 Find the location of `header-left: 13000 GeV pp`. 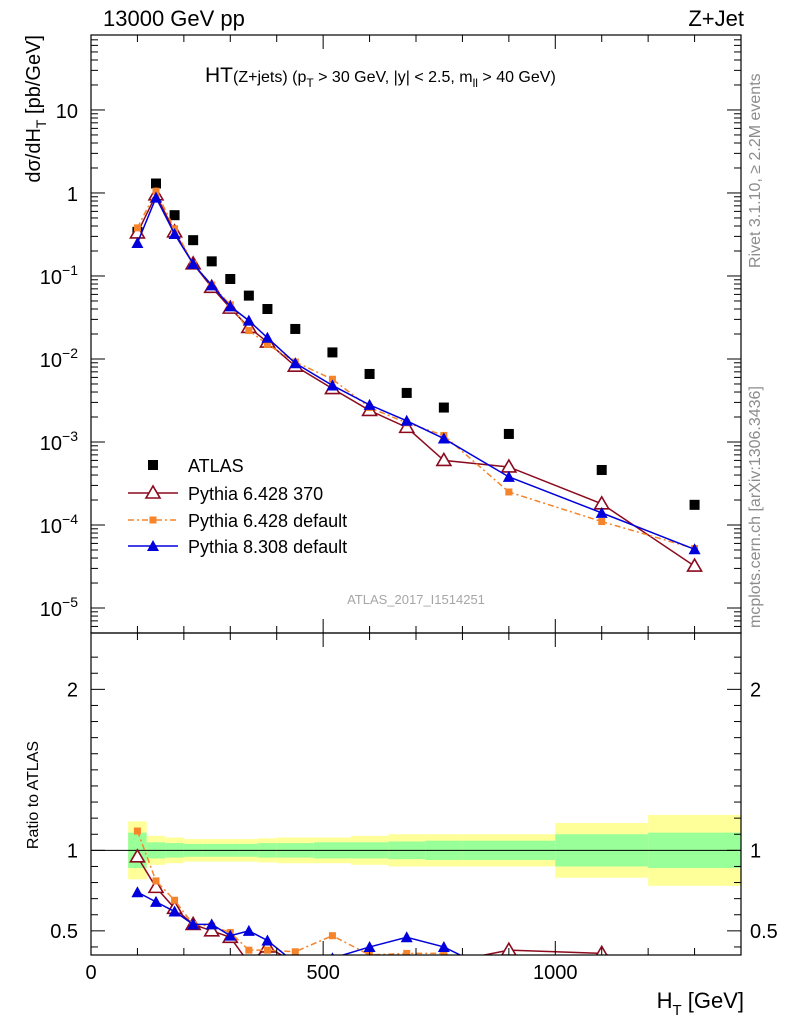

header-left: 13000 GeV pp is located at coordinates (174, 18).